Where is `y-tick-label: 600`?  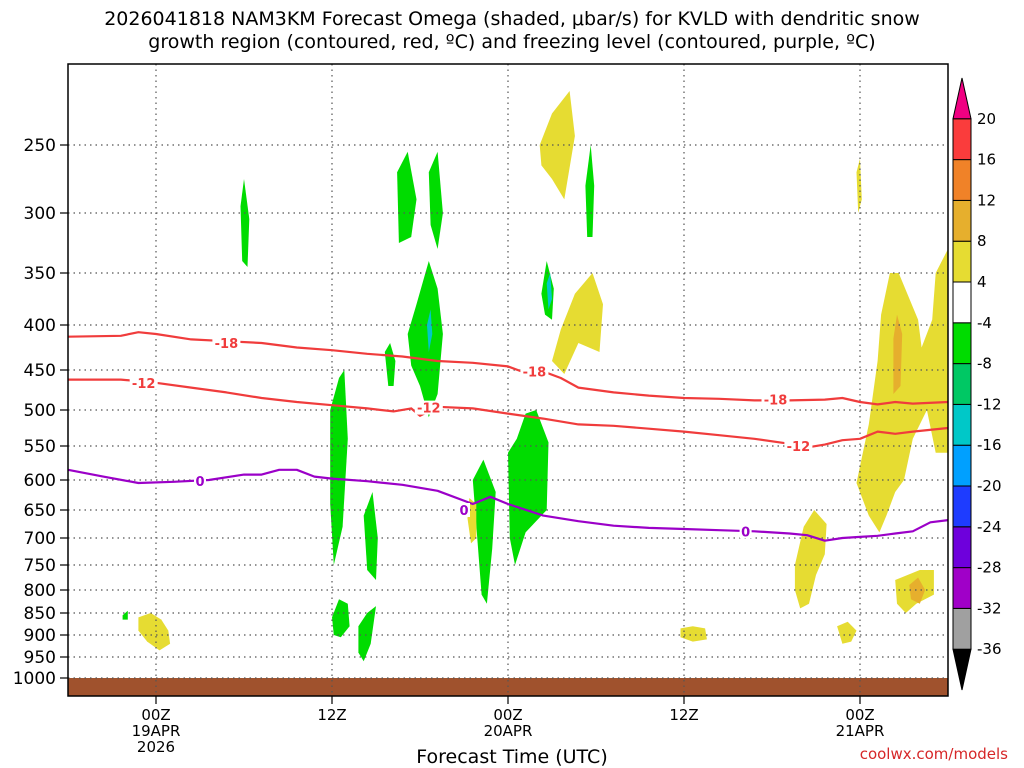 y-tick-label: 600 is located at coordinates (40, 481).